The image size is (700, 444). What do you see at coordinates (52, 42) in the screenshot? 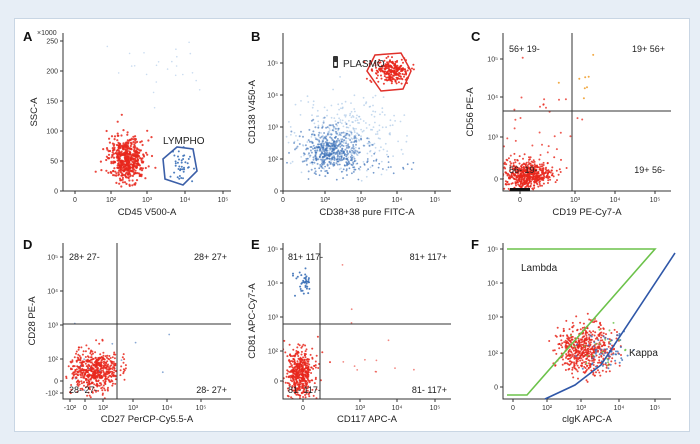
I see `y-tick-label: 250` at bounding box center [52, 42].